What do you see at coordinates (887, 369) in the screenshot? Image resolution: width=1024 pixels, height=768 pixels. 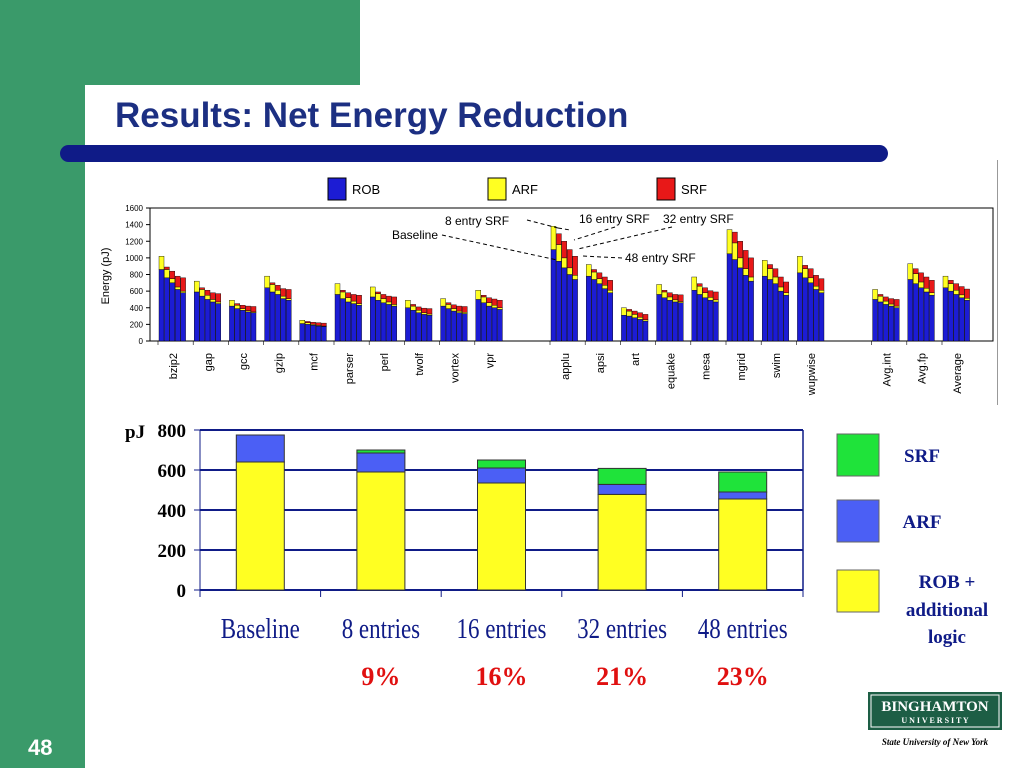 I see `top-x-label-avg-int: Avg.int` at bounding box center [887, 369].